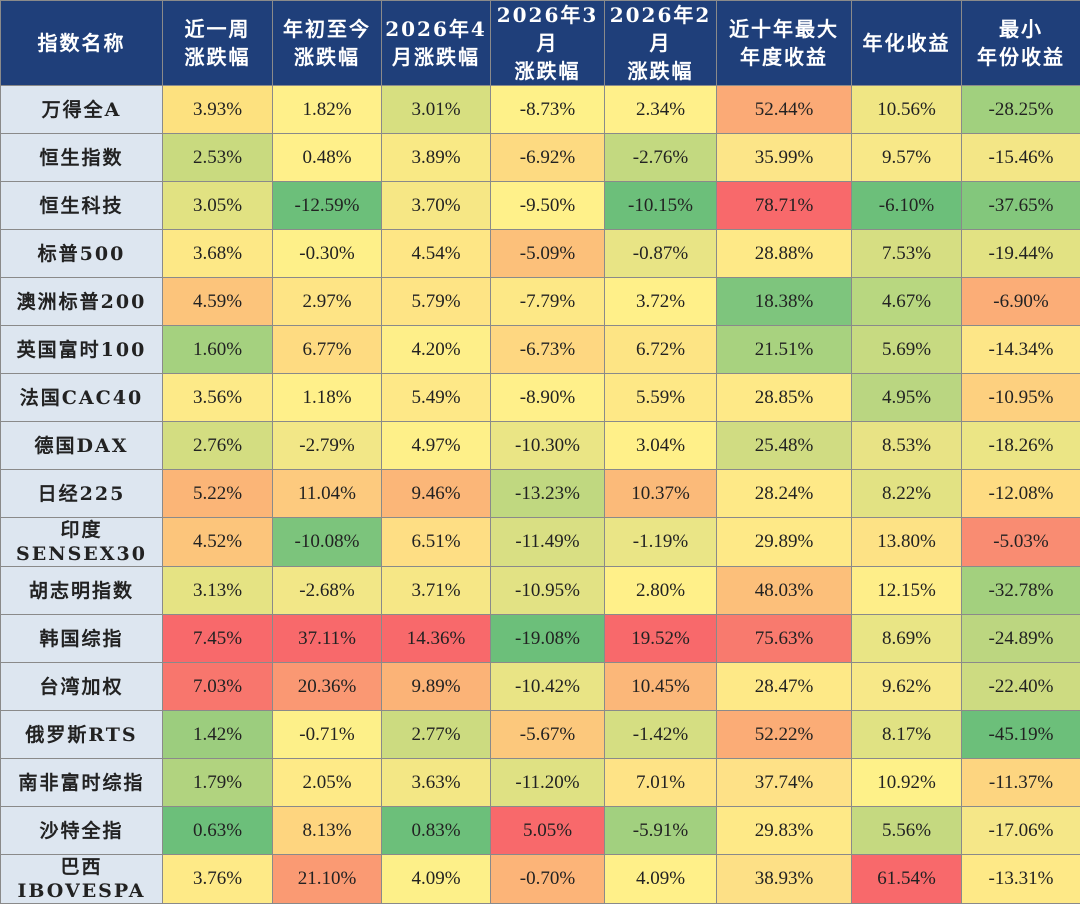  I want to click on annualized-return-cell: 5.69%, so click(907, 350).